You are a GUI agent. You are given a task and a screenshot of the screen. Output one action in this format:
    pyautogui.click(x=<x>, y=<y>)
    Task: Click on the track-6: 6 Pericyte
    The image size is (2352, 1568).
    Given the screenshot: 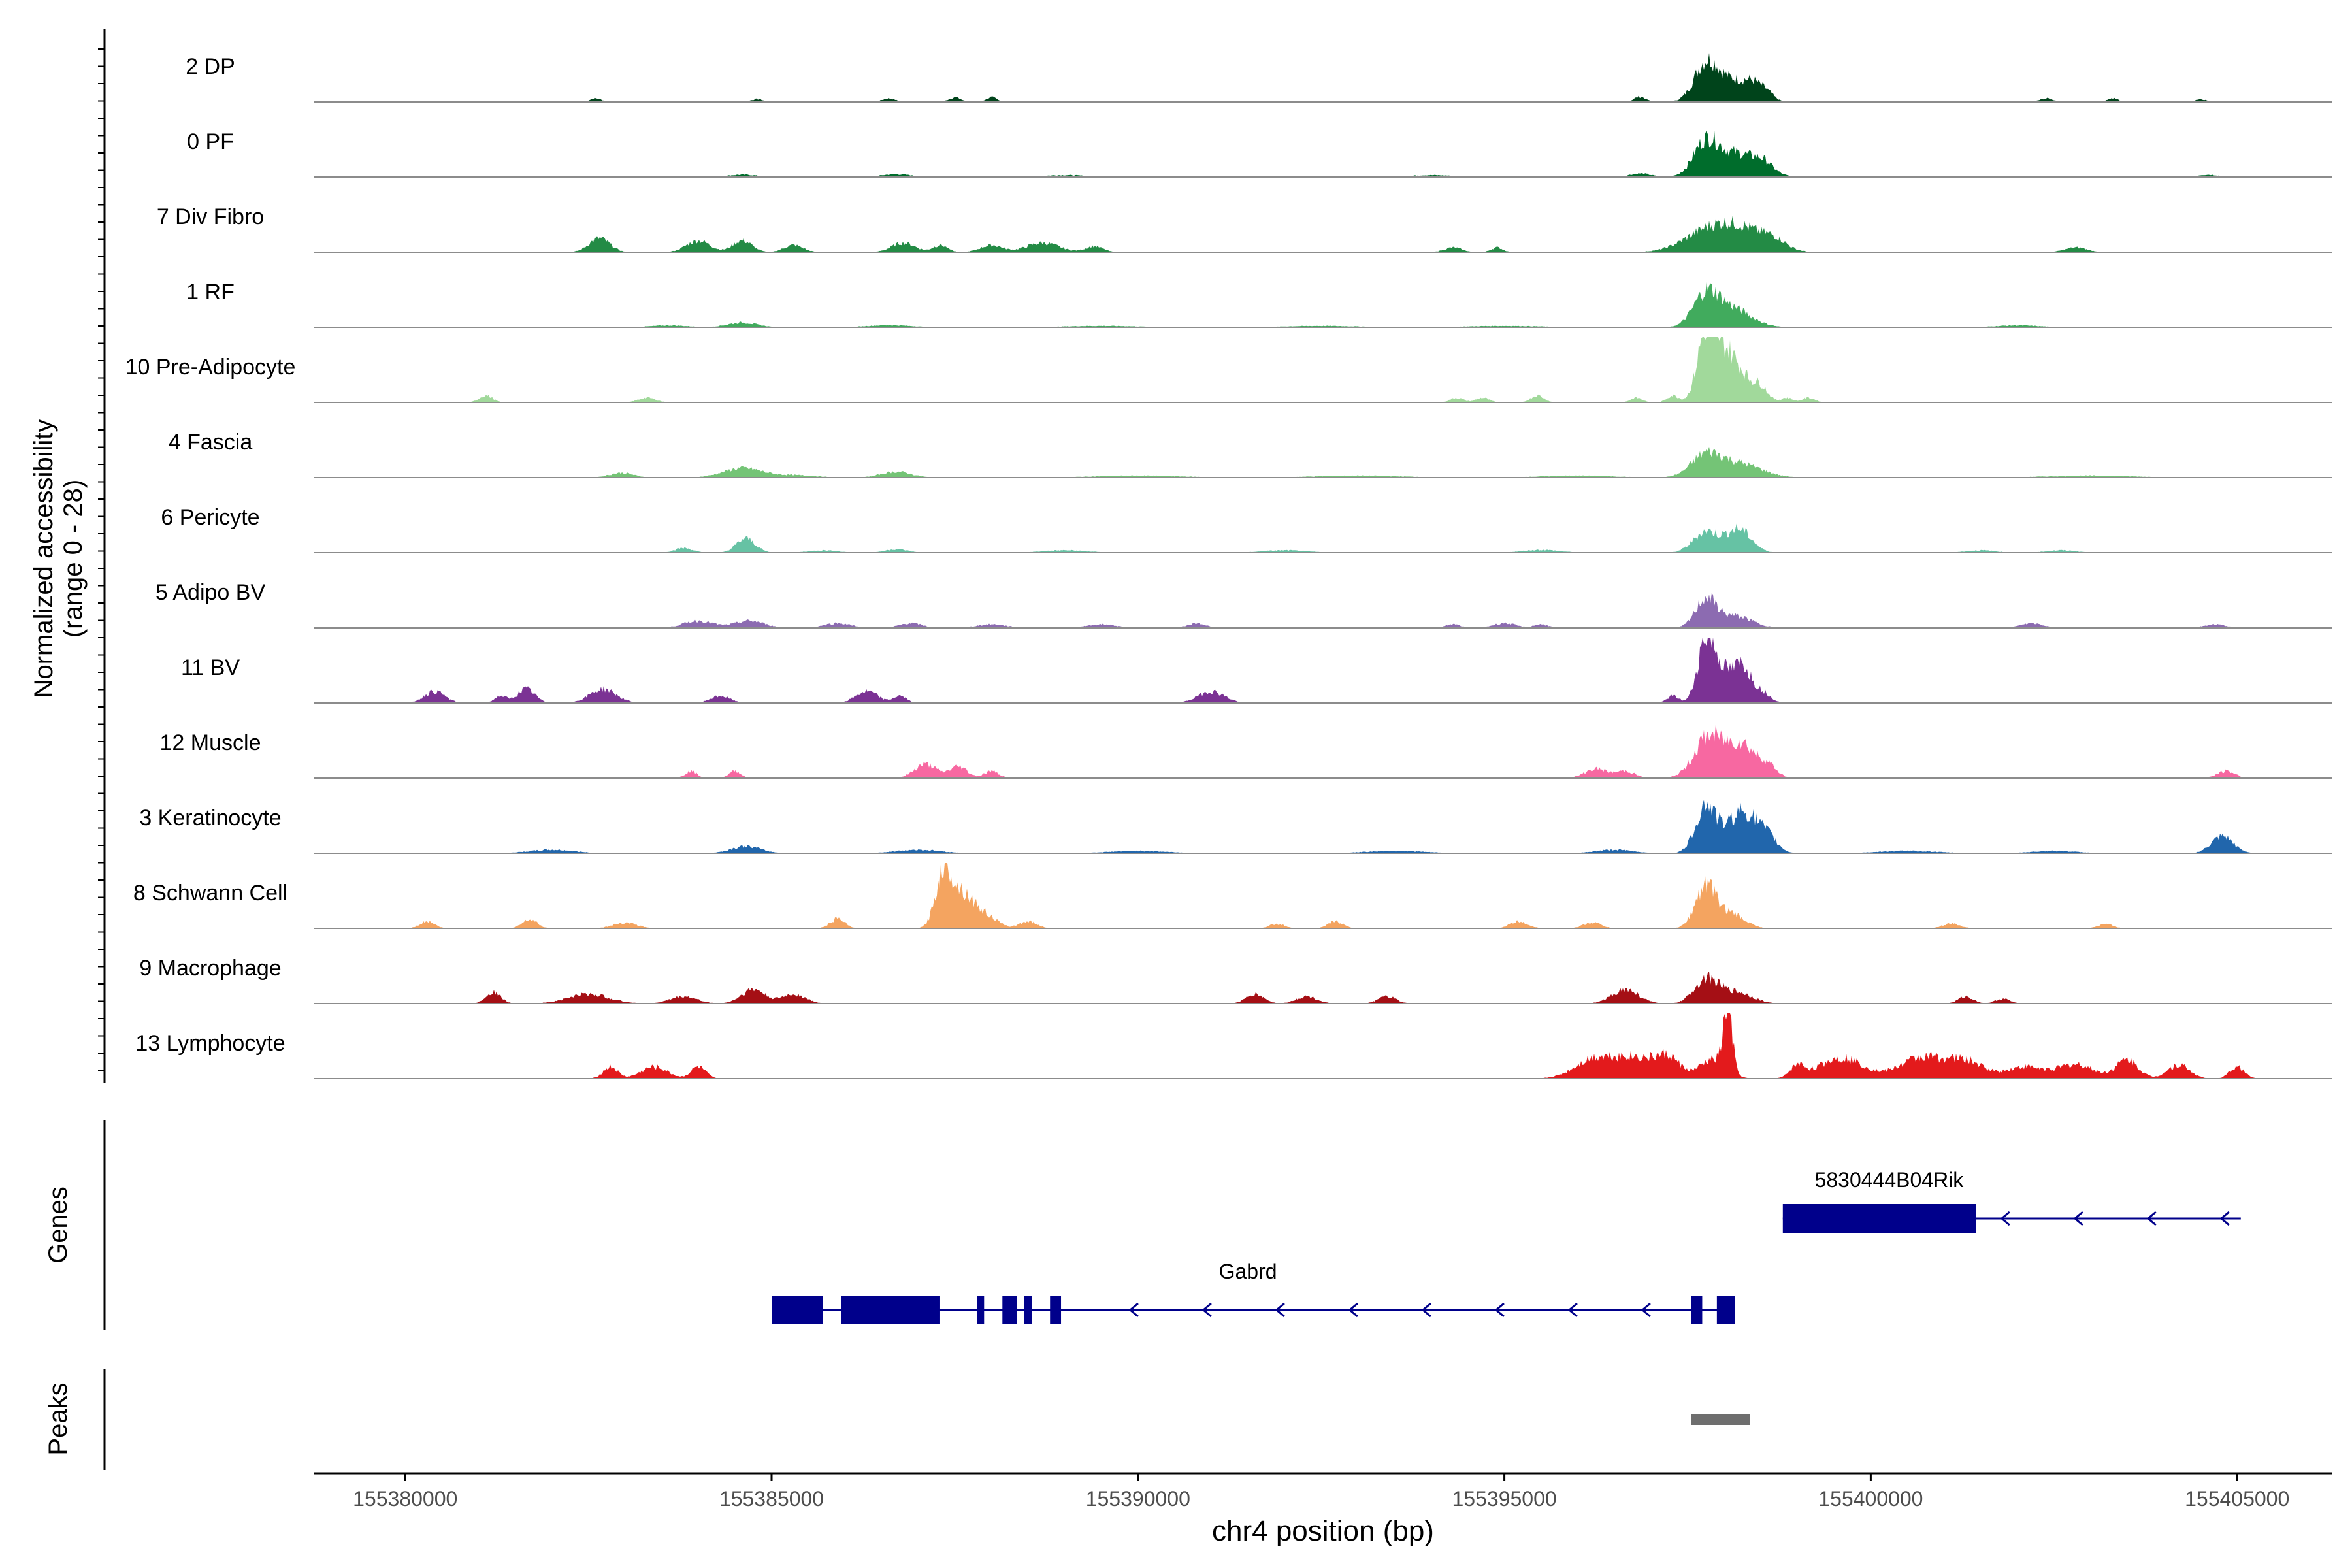 What is the action you would take?
    pyautogui.click(x=1246, y=529)
    